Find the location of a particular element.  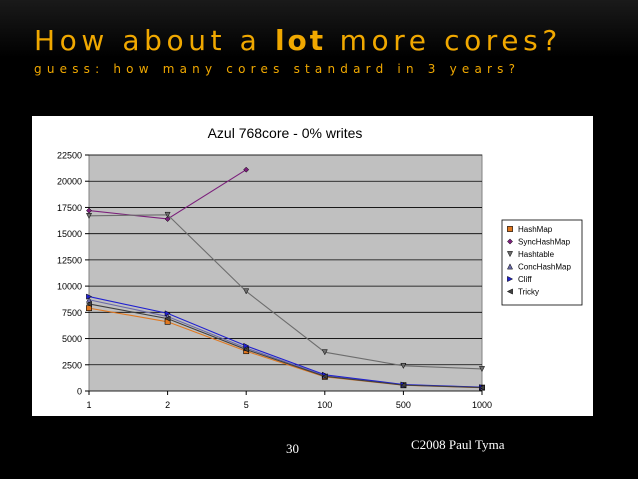

legend-marker-tricky is located at coordinates (509, 291).